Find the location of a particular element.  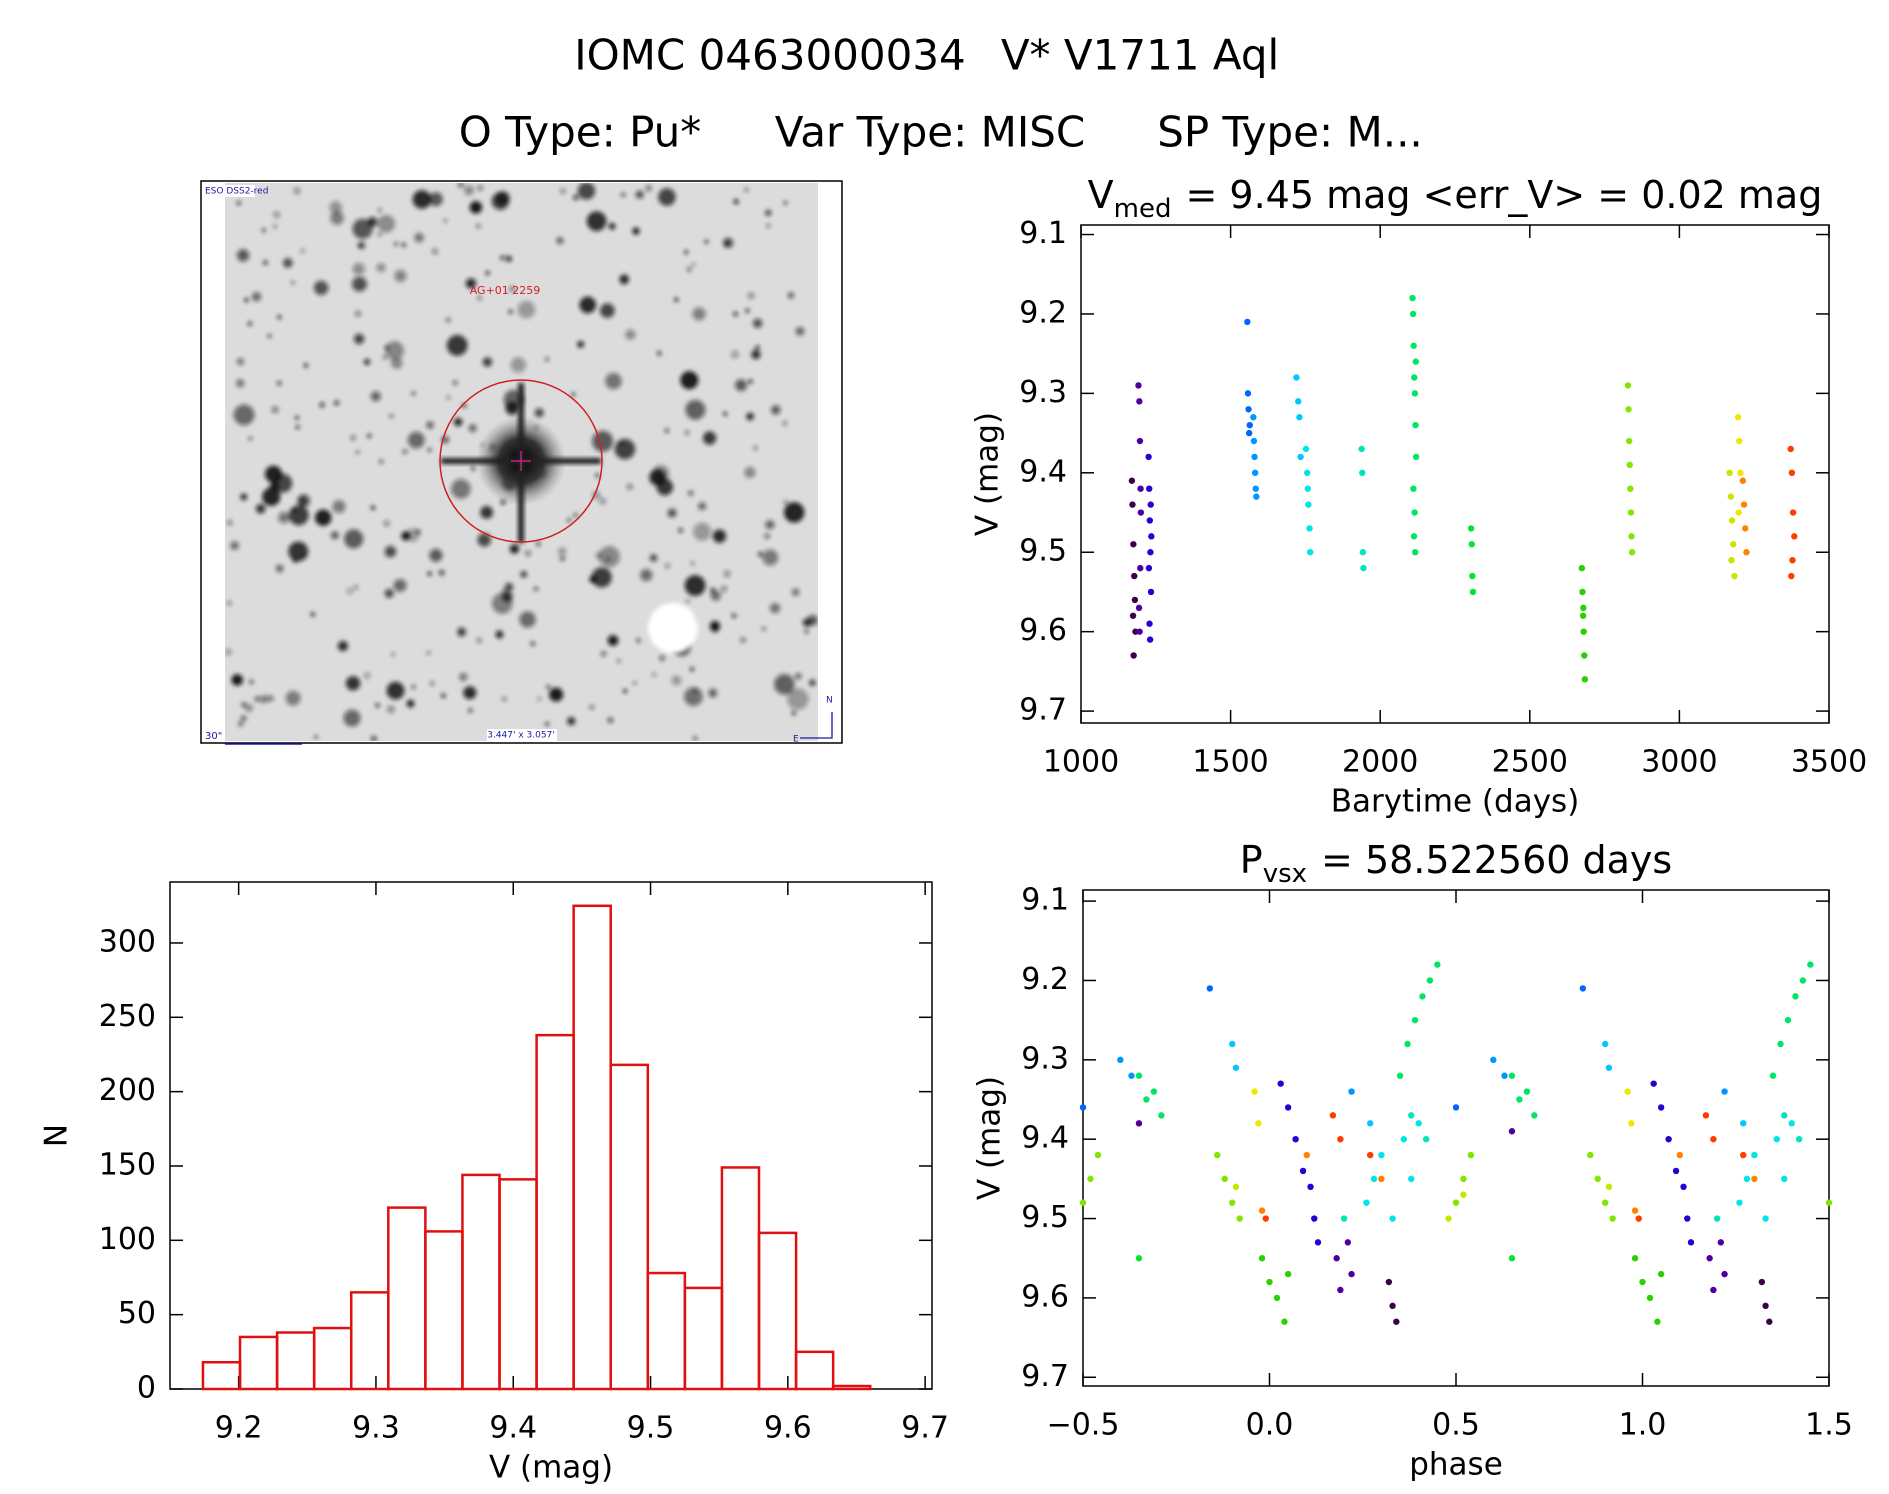

x-tick-label: −0.5 is located at coordinates (1083, 1425).